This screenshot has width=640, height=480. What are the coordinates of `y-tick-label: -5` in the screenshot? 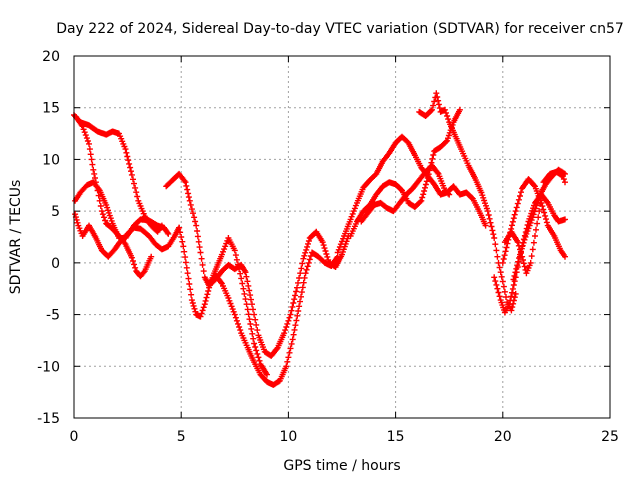 It's located at (53, 316).